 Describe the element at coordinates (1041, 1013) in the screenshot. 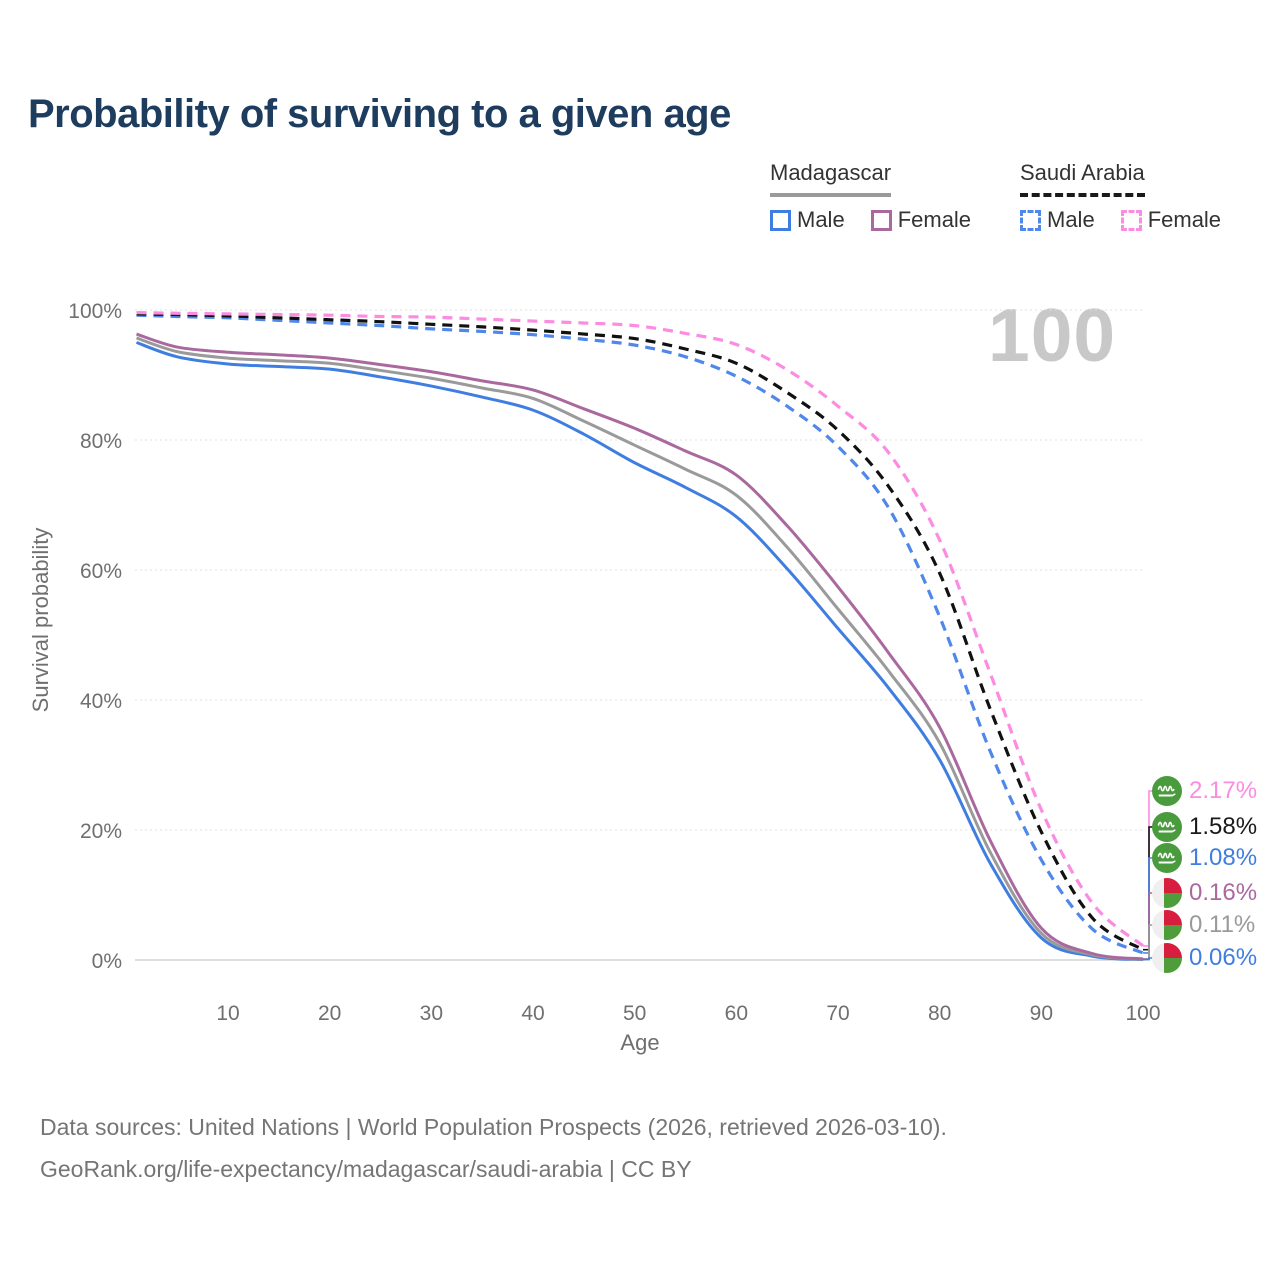

I see `x-tick-label: 90` at that location.